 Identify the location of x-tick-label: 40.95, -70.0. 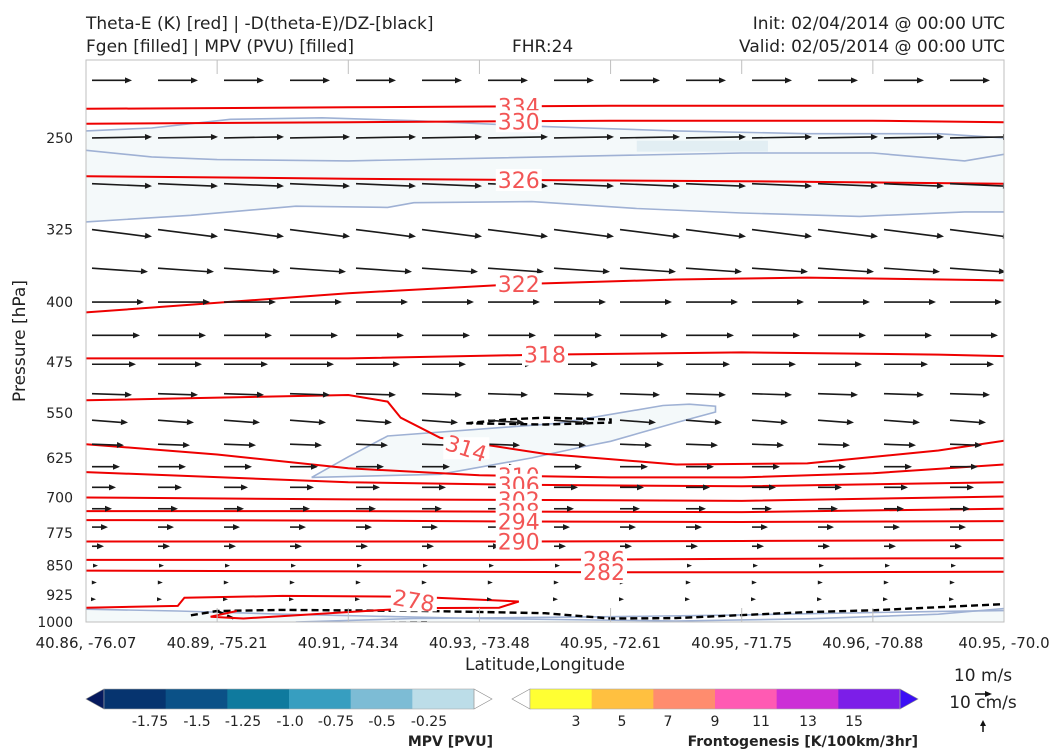
(1003, 643).